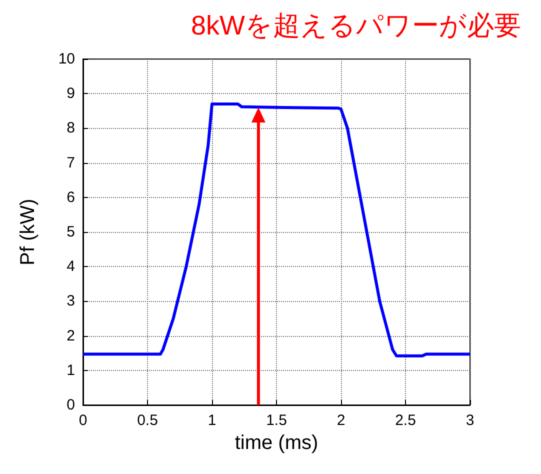 This screenshot has width=541, height=474. What do you see at coordinates (66, 59) in the screenshot?
I see `y-tick-label: 10` at bounding box center [66, 59].